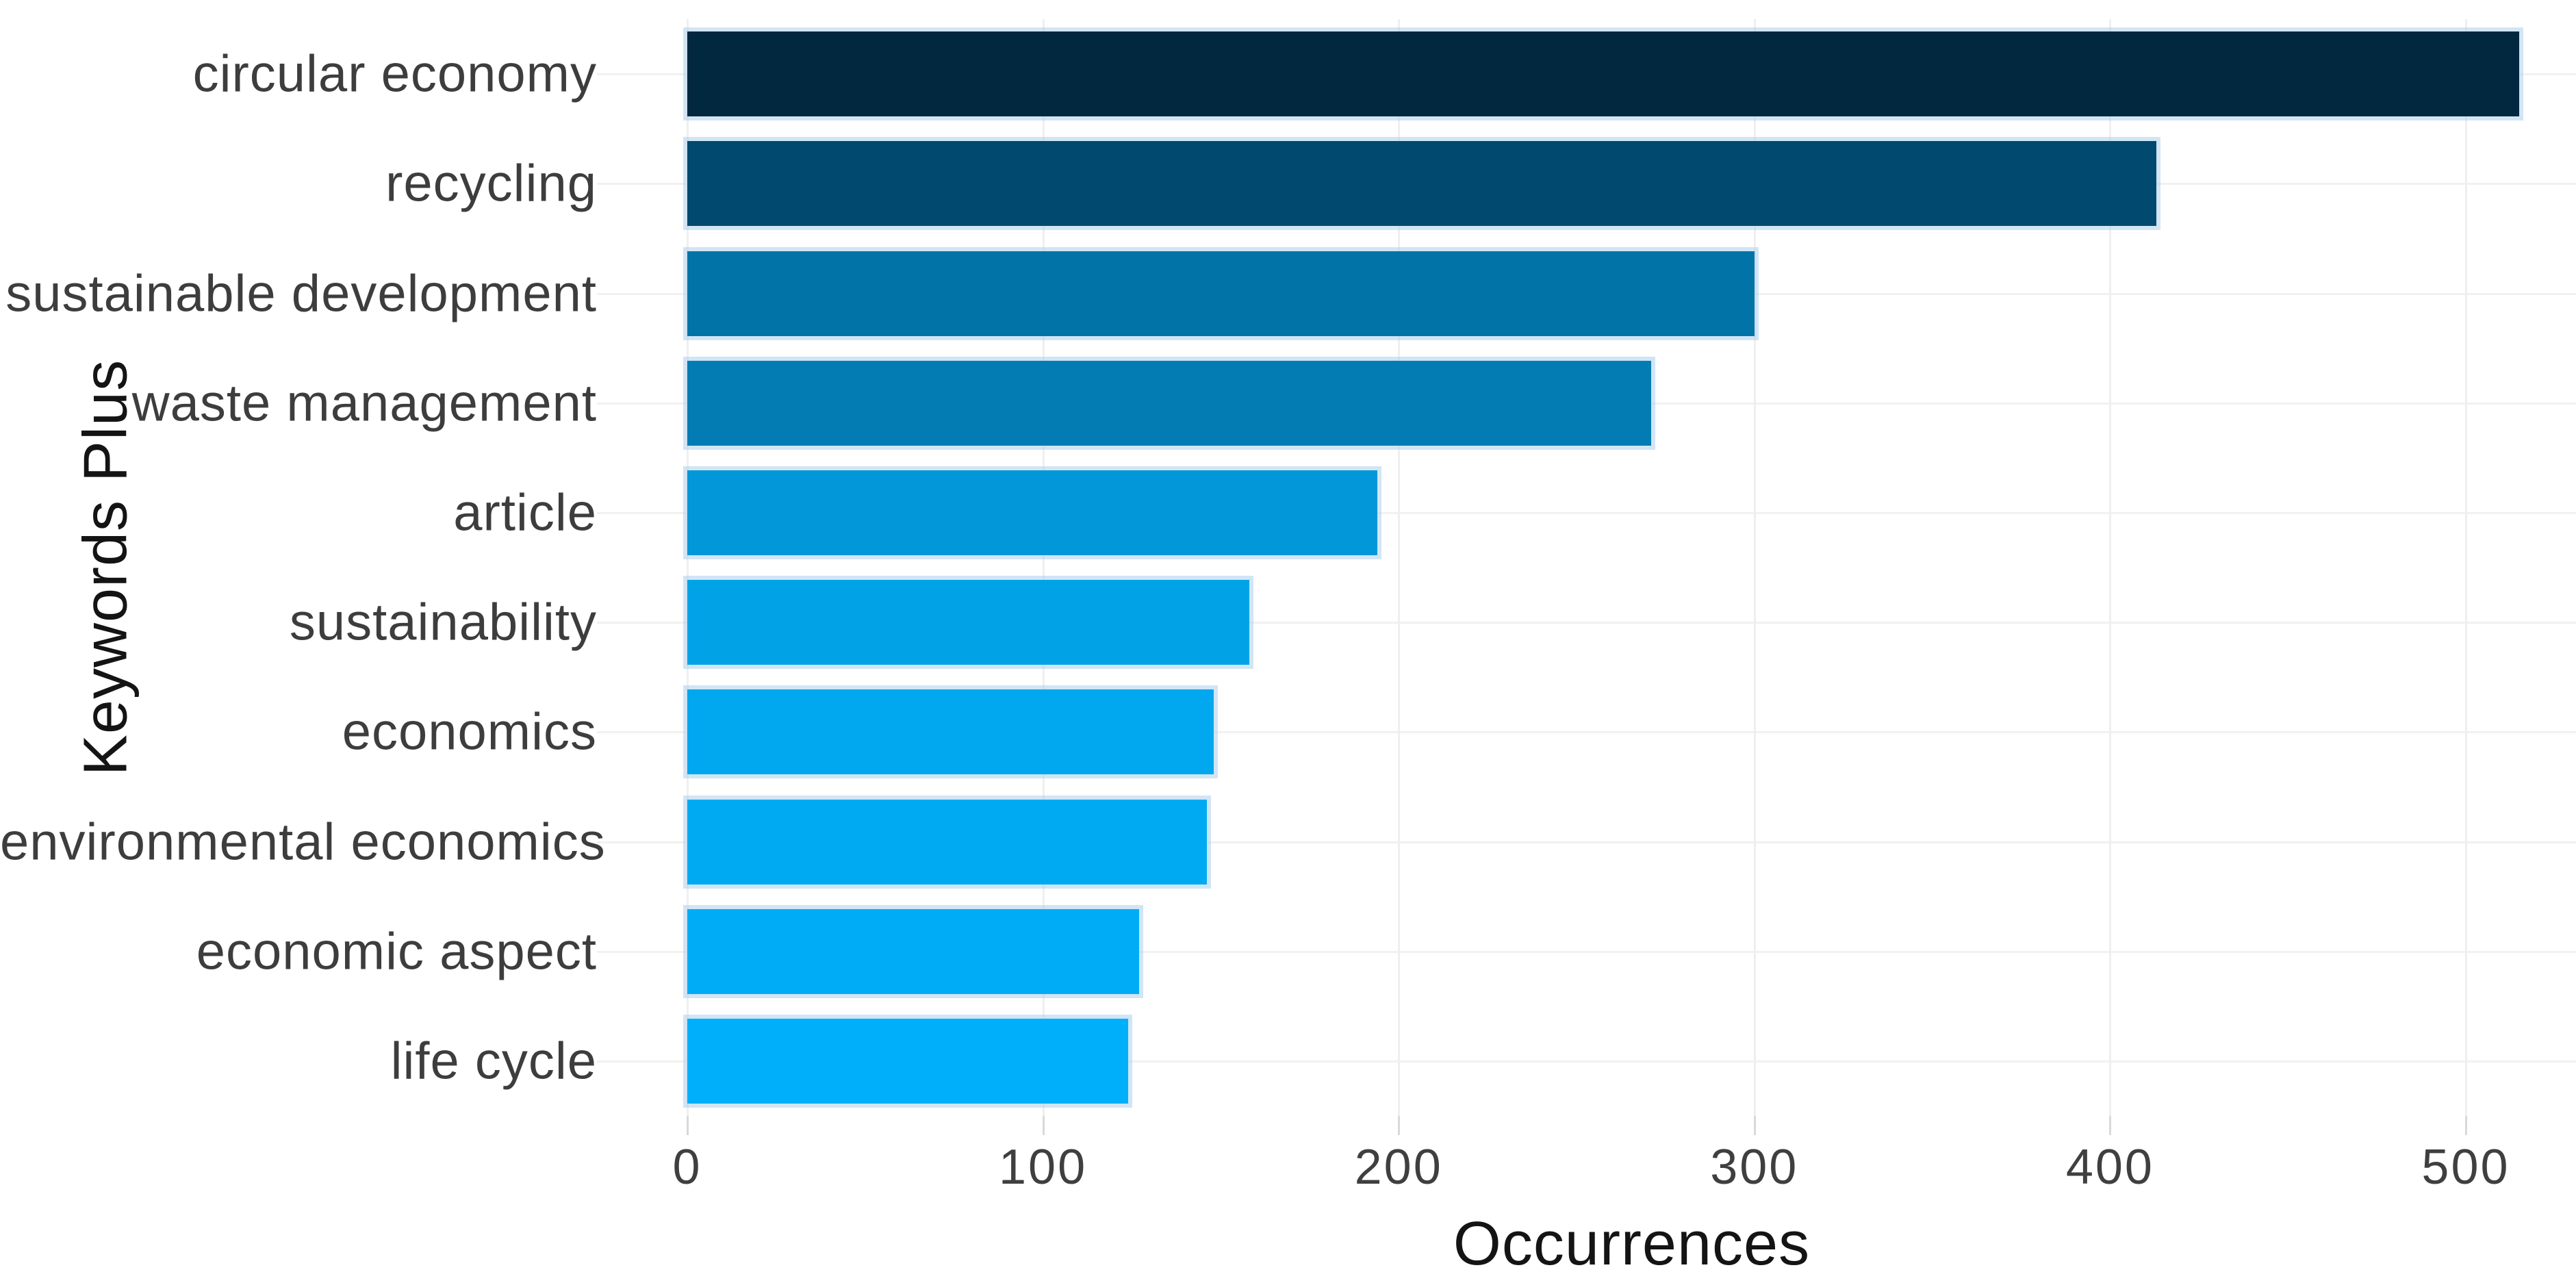 Image resolution: width=2576 pixels, height=1272 pixels. What do you see at coordinates (525, 513) in the screenshot?
I see `y-axis-label: article` at bounding box center [525, 513].